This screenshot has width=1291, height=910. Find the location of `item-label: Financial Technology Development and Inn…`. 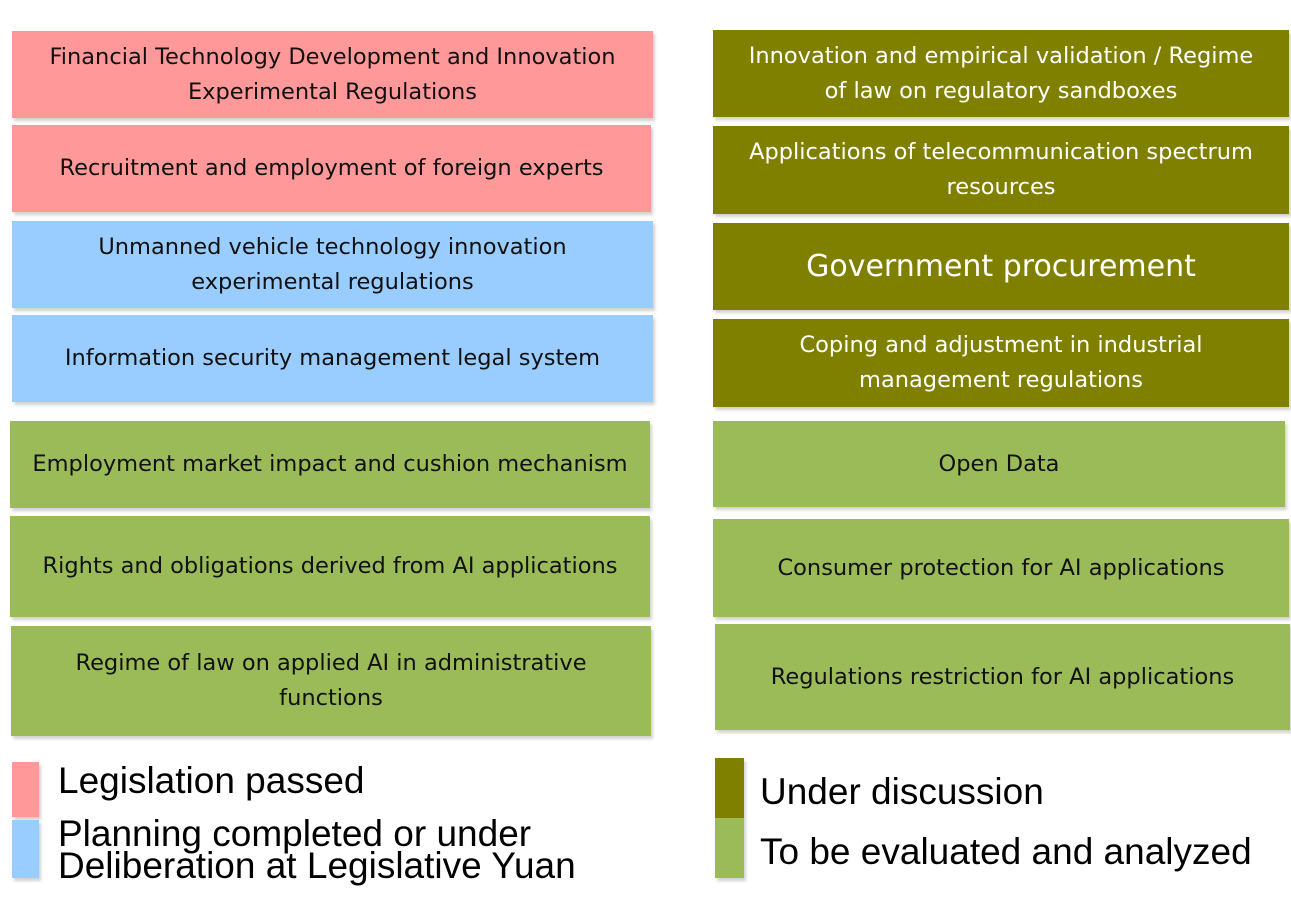

item-label: Financial Technology Development and Inn… is located at coordinates (332, 74).